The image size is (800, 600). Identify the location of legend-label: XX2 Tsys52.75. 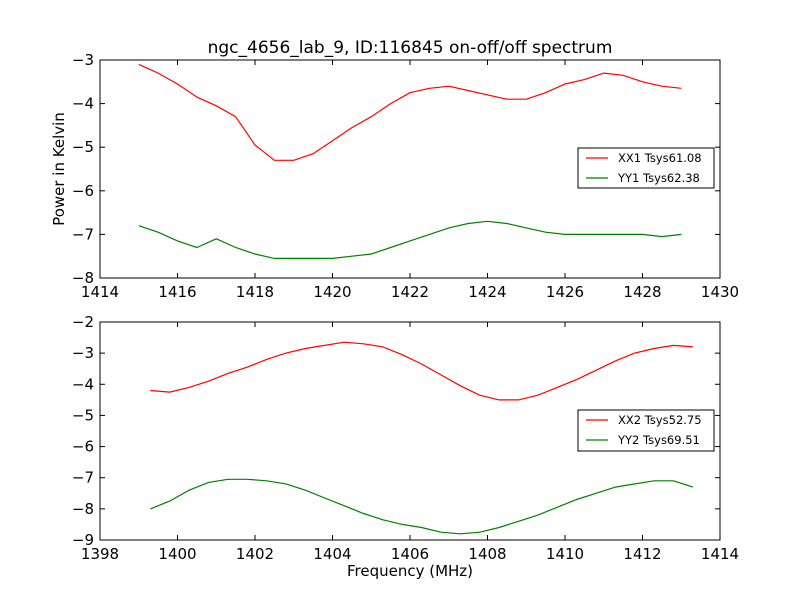
(660, 420).